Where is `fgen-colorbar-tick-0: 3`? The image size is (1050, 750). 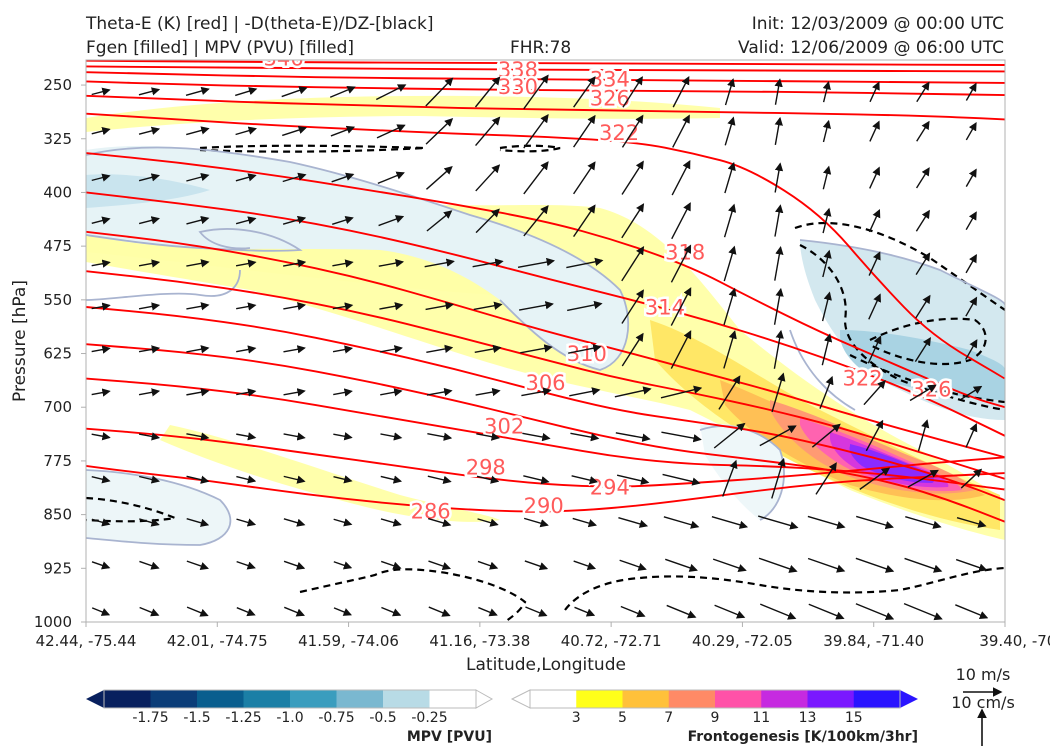
fgen-colorbar-tick-0: 3 is located at coordinates (576, 718).